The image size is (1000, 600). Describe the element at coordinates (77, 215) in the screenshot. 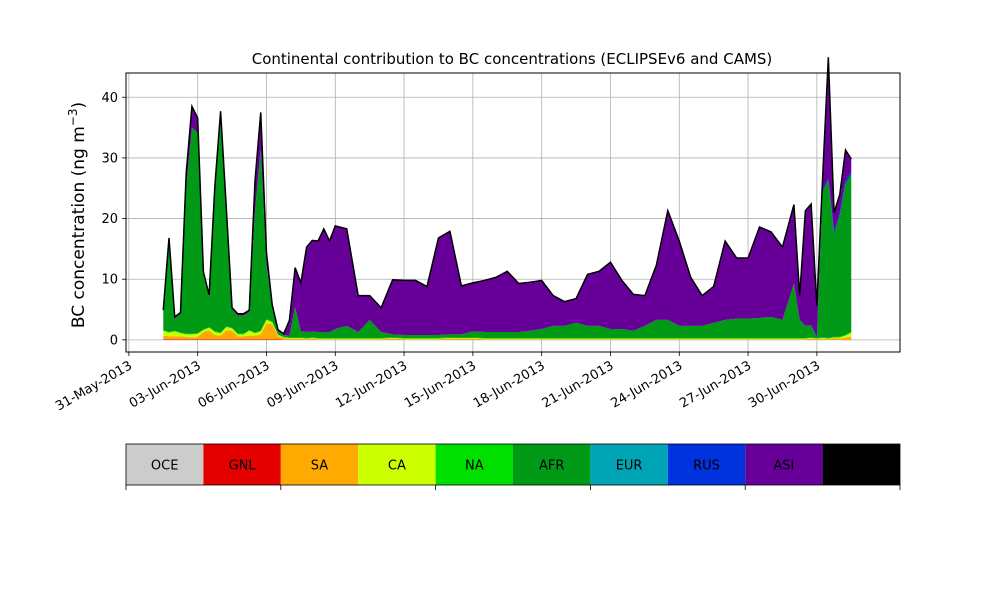

I see `y-axis-label: BC concentration (ng m−3)` at that location.